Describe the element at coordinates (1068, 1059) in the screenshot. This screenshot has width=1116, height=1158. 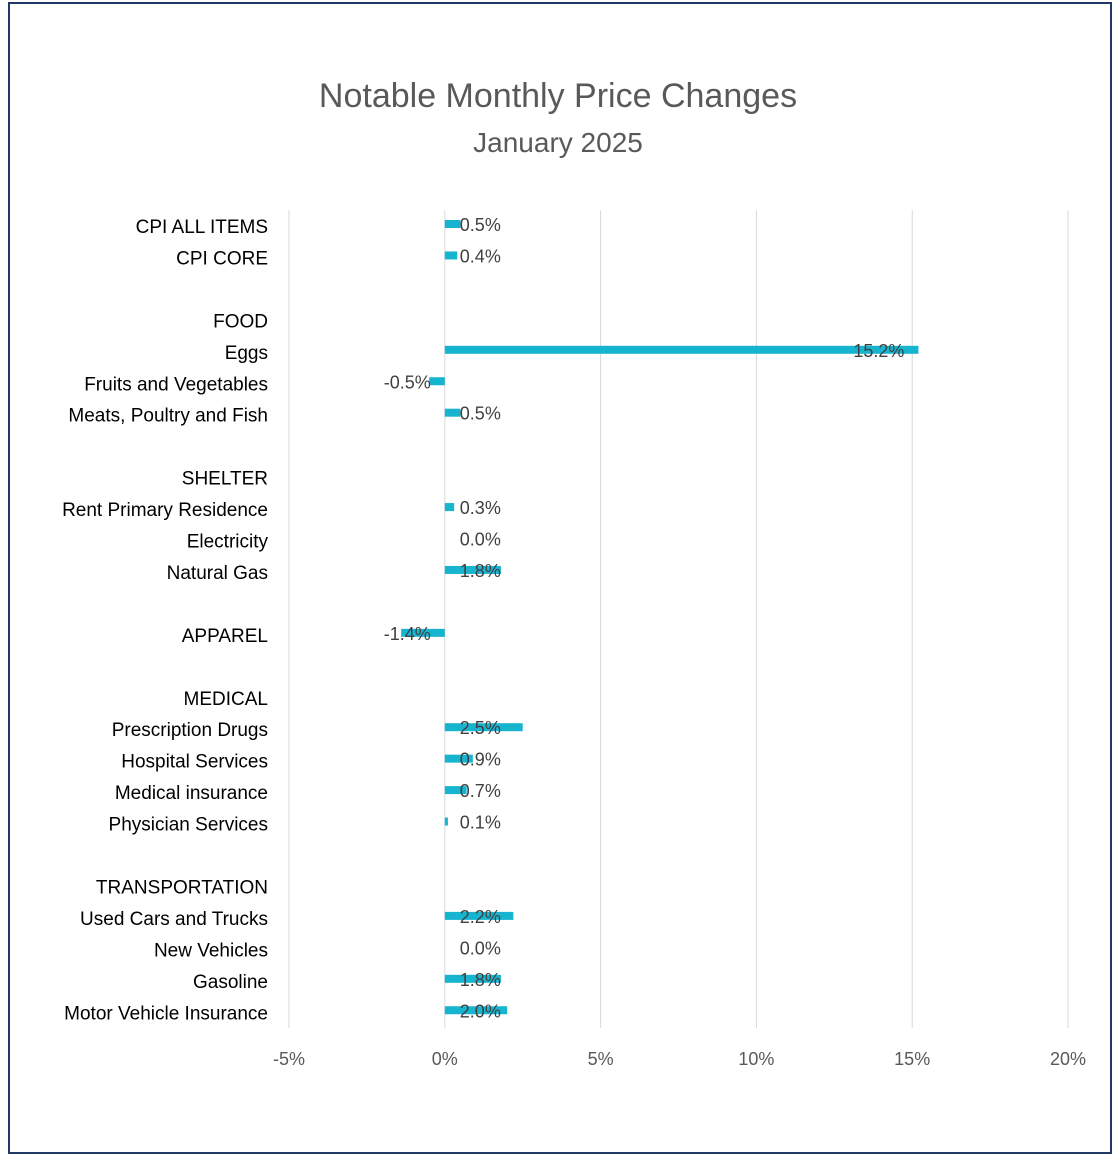
I see `x-tick-label: 20%` at that location.